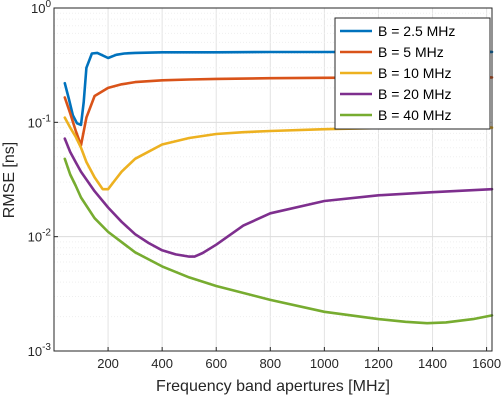 The height and width of the screenshot is (400, 502). Describe the element at coordinates (378, 363) in the screenshot. I see `x-tick-label: 1200` at that location.